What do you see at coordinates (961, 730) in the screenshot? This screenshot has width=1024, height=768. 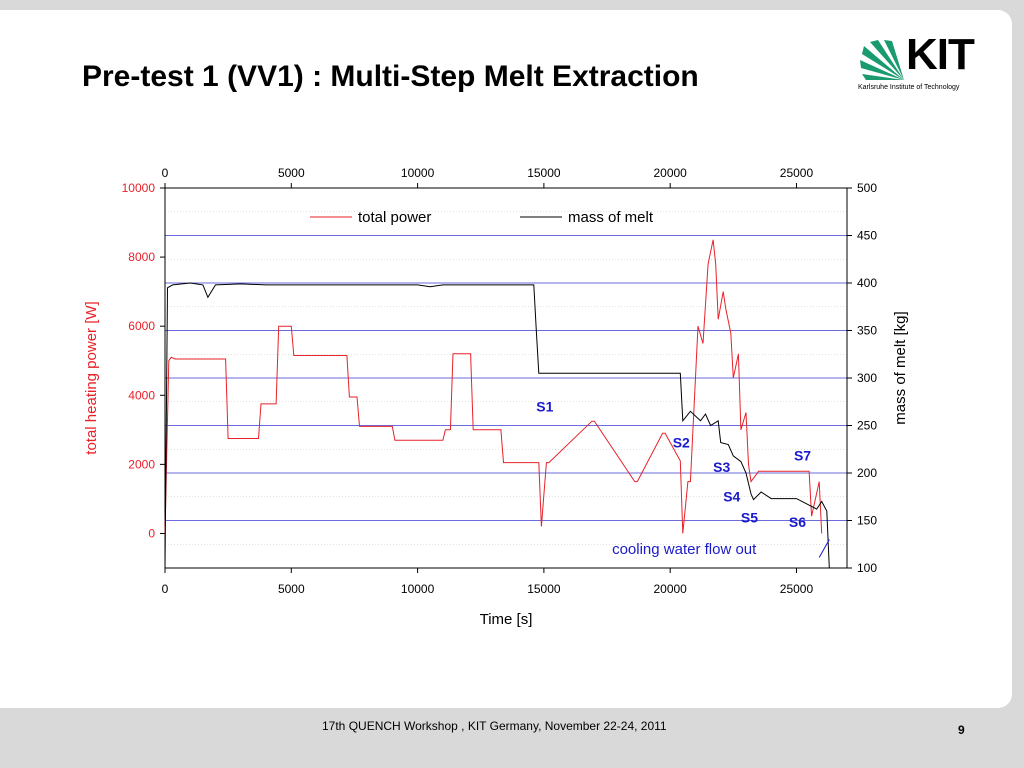 I see `page-number: 9` at bounding box center [961, 730].